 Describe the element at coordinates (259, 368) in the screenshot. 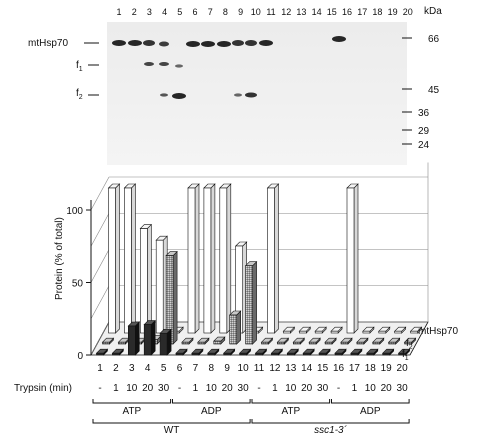

I see `x-tick-label: 11` at that location.